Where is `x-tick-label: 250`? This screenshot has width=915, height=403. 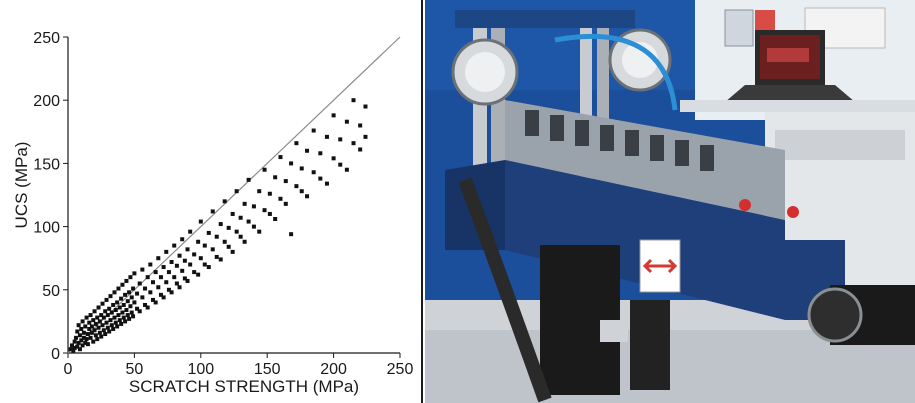 x-tick-label: 250 is located at coordinates (400, 369).